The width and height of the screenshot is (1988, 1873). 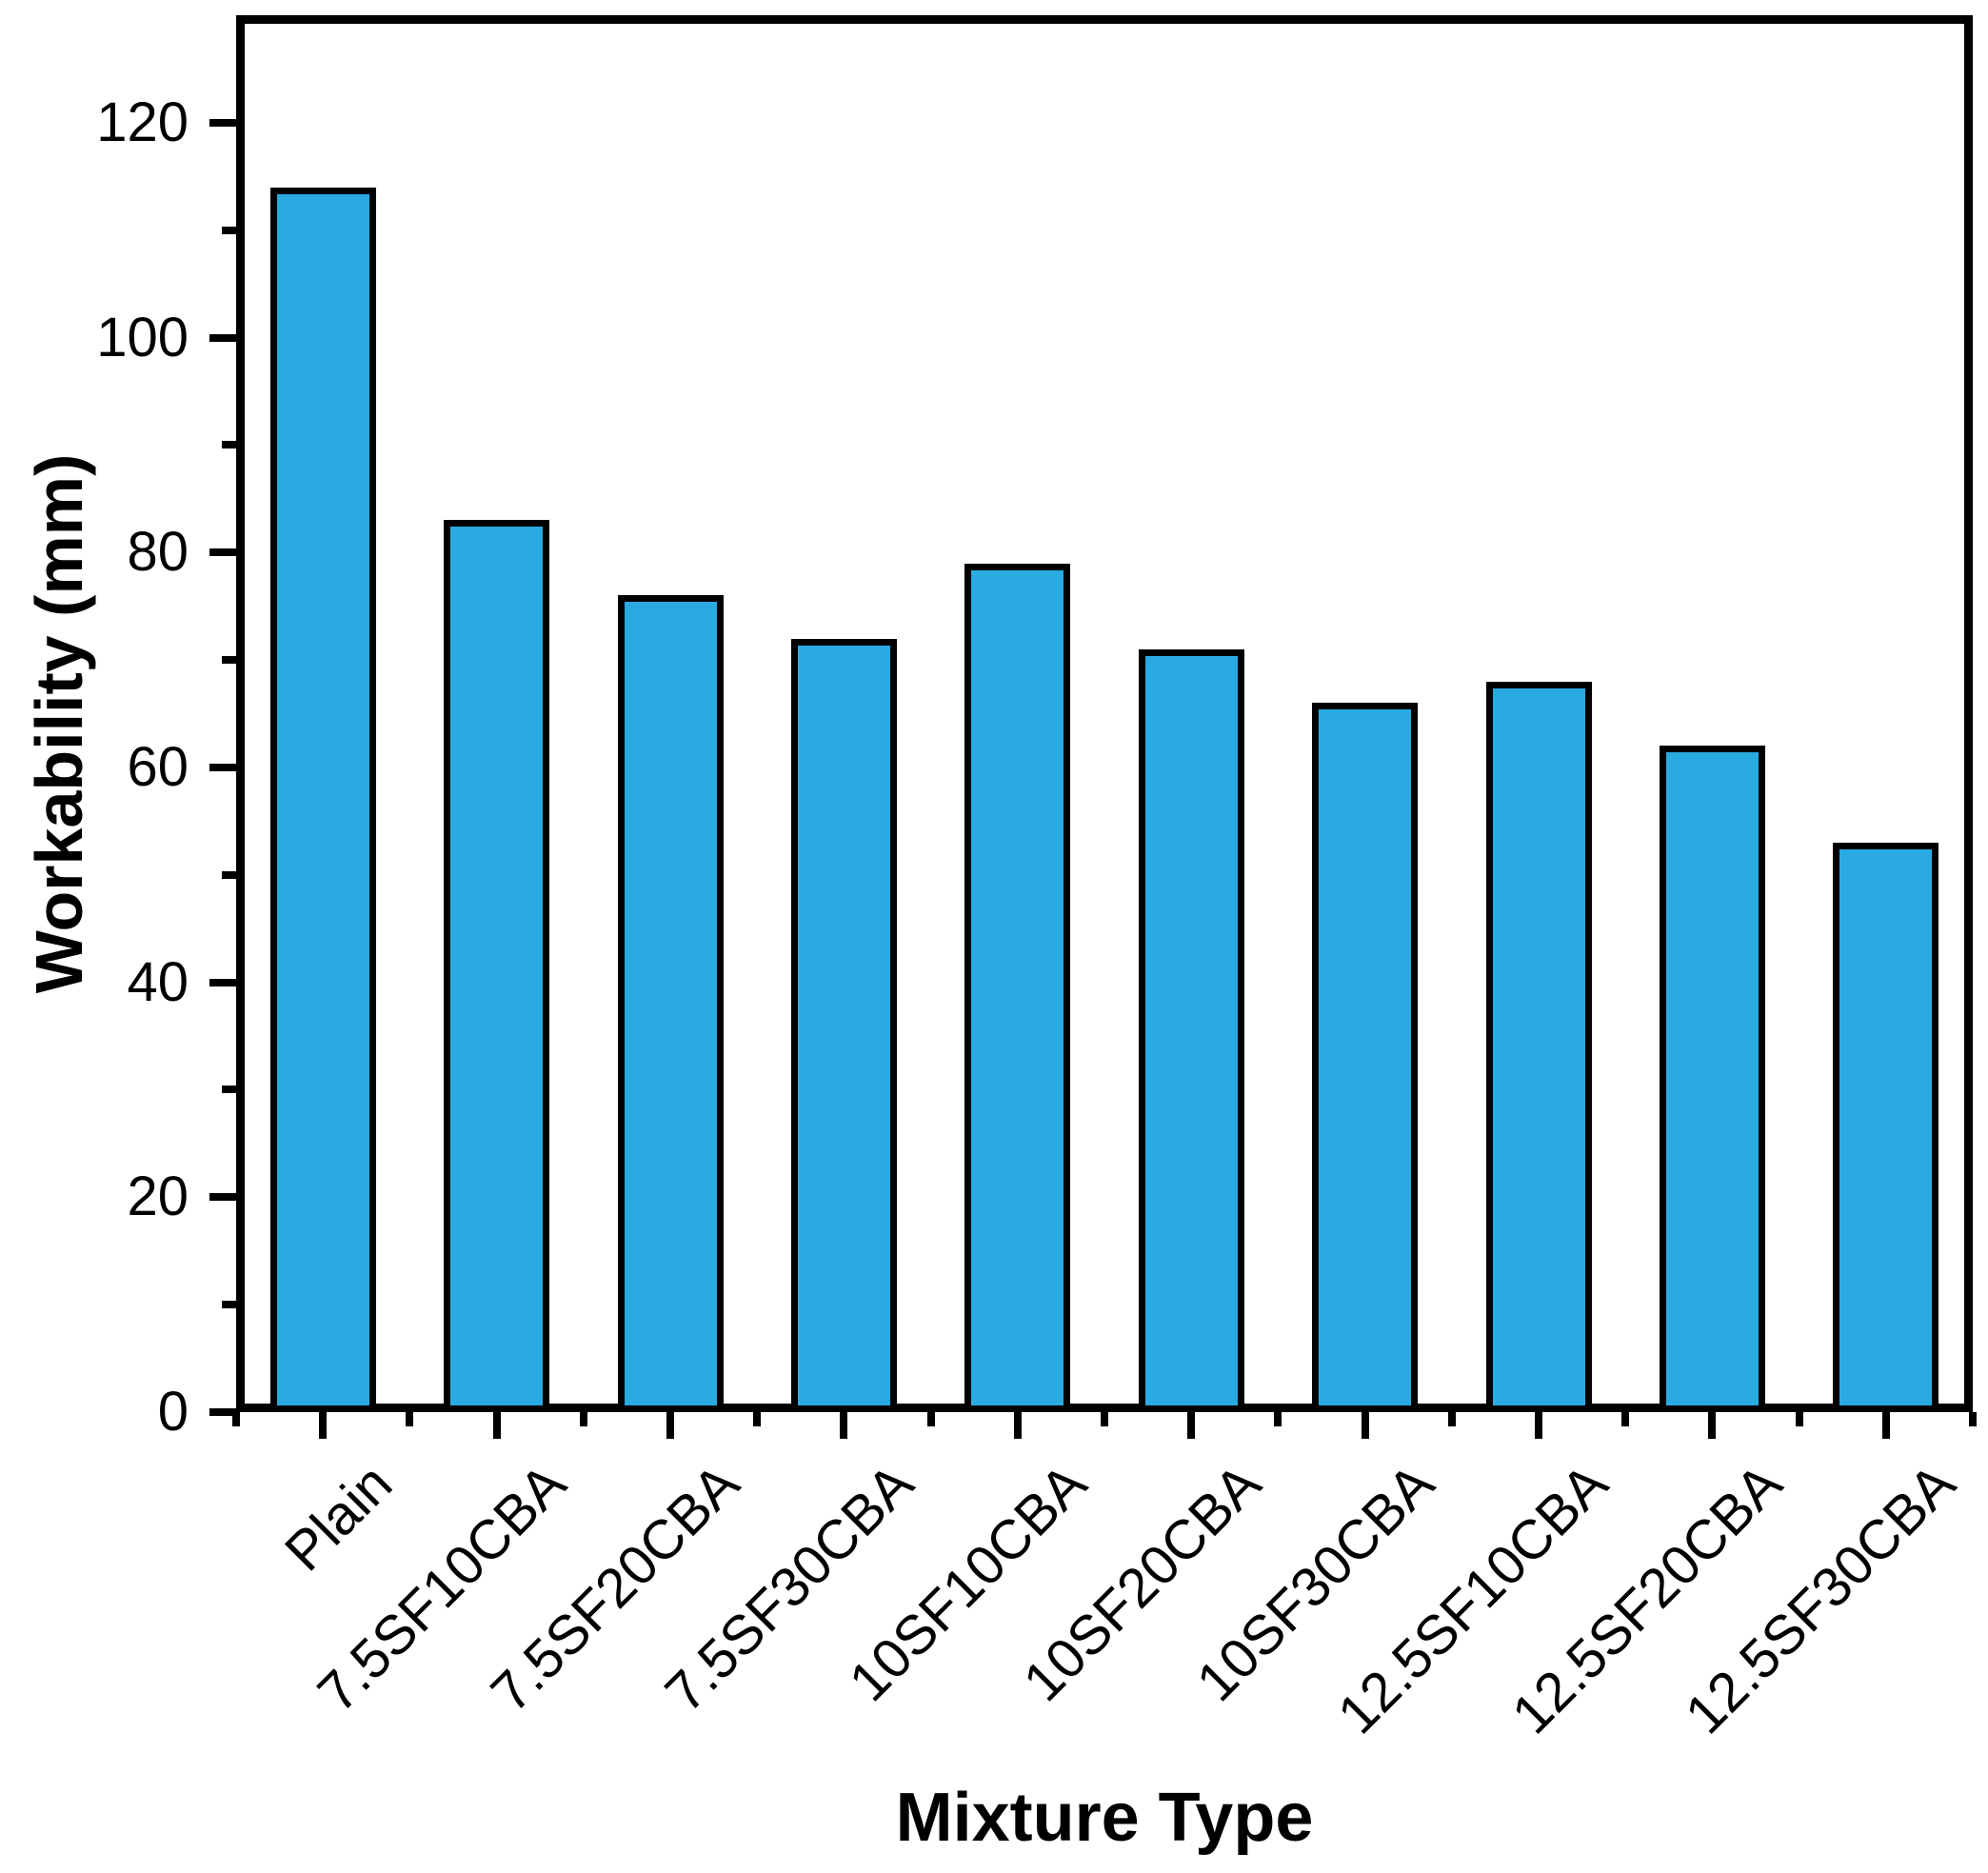 What do you see at coordinates (1104, 1818) in the screenshot?
I see `x-axis-title: Mixture Type` at bounding box center [1104, 1818].